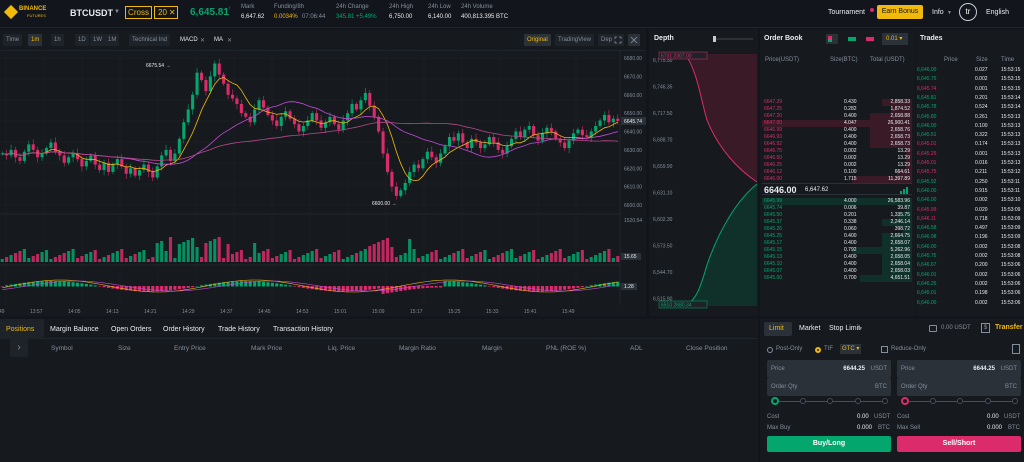 The image size is (1024, 462). What do you see at coordinates (837, 215) in the screenshot?
I see `bid-row: 6645.50 0.201 1,335.75` at bounding box center [837, 215].